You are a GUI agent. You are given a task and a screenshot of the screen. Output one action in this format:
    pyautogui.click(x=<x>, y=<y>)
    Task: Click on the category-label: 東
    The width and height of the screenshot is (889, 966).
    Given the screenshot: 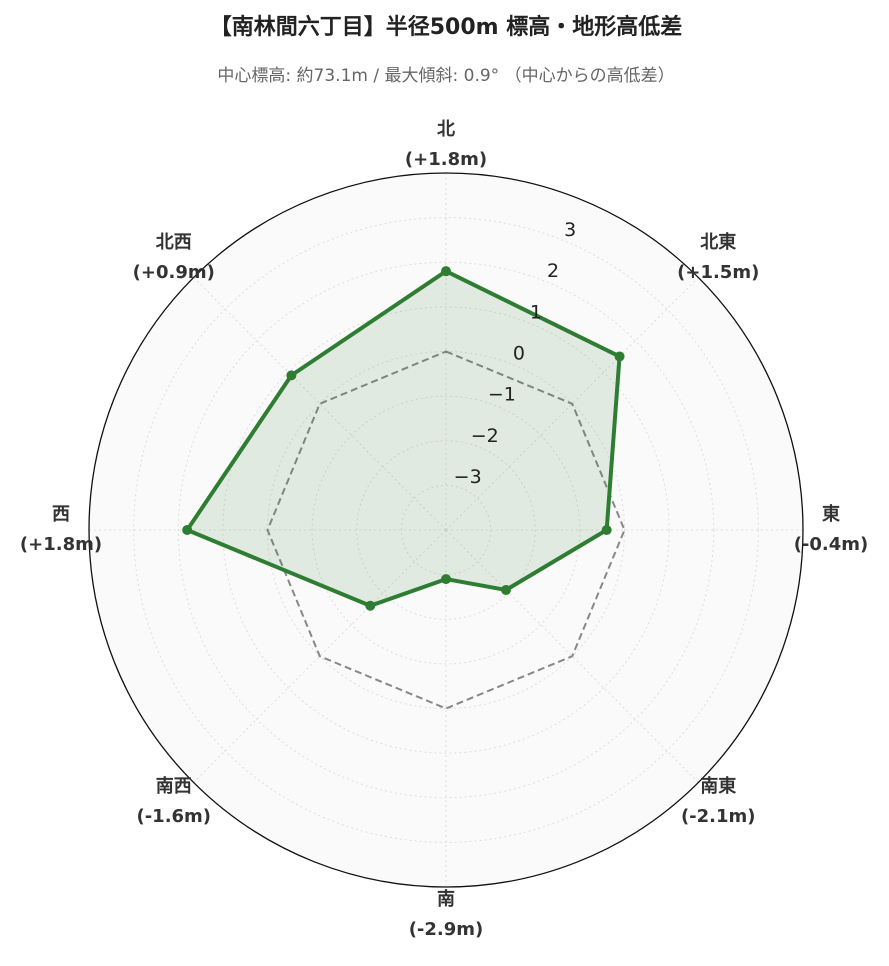 What is the action you would take?
    pyautogui.click(x=831, y=514)
    